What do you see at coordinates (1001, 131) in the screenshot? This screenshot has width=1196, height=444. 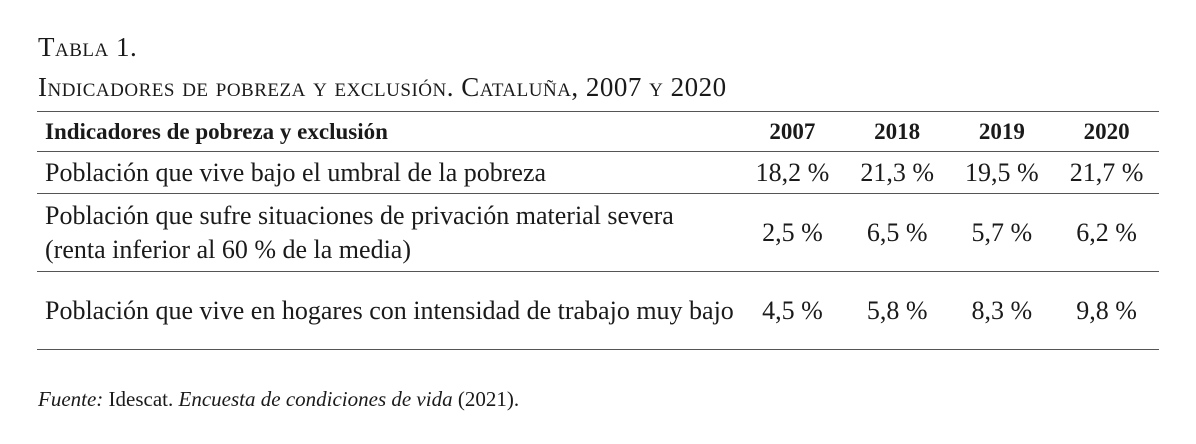 I see `header-year-2019: 2019` at bounding box center [1001, 131].